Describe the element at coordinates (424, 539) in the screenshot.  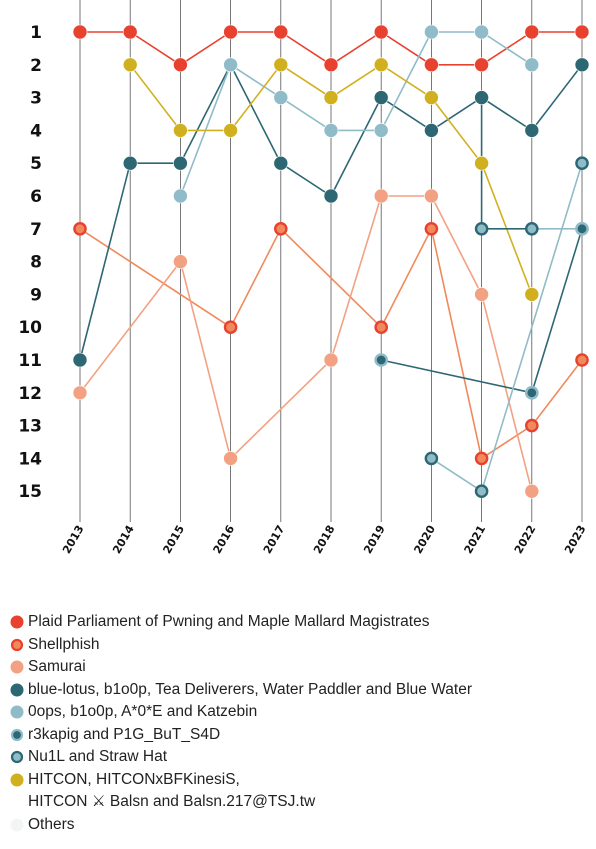
I see `year-tick-label: 2020` at that location.